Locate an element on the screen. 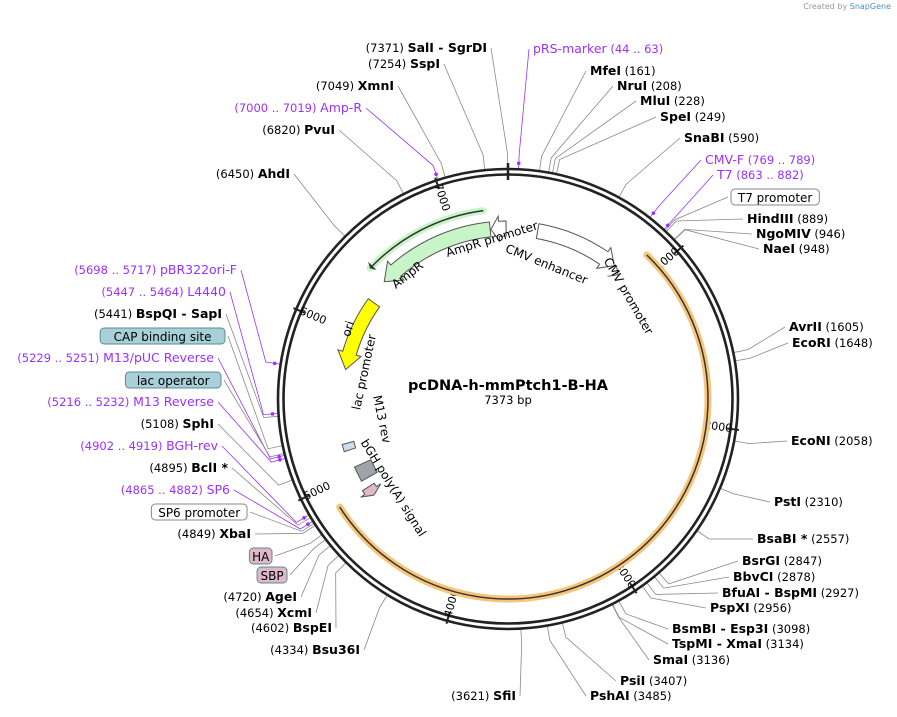 This screenshot has width=897, height=717. site-position: (3407) is located at coordinates (666, 681).